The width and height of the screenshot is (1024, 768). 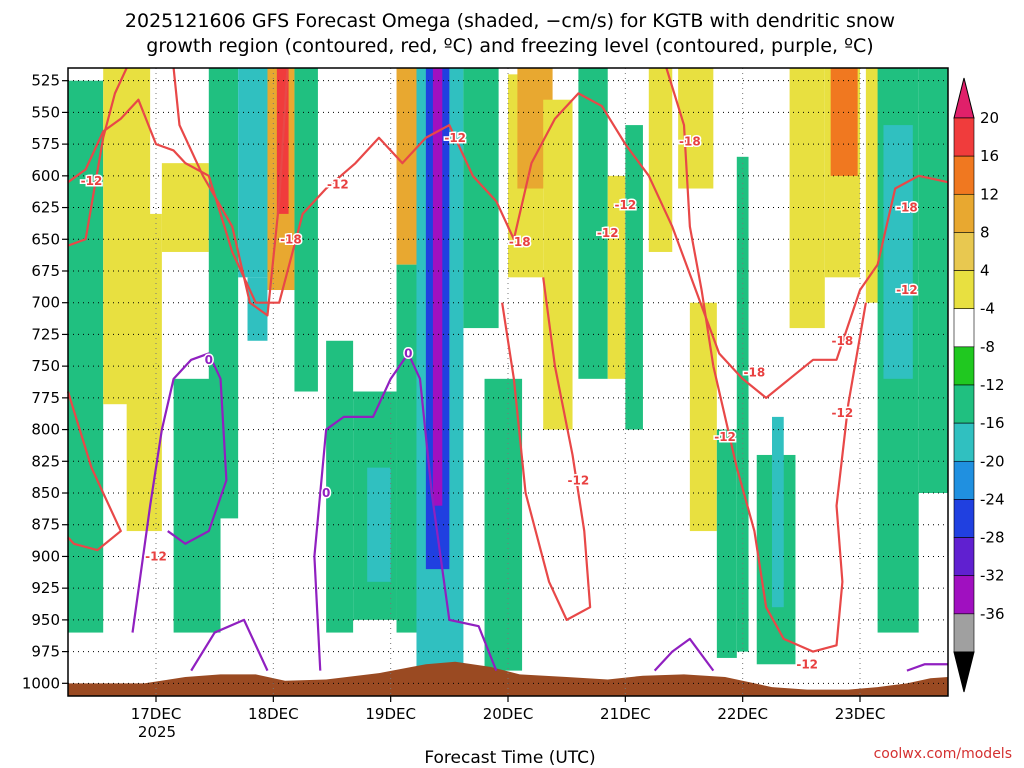 What do you see at coordinates (45, 271) in the screenshot?
I see `y-tick-label-675: 675` at bounding box center [45, 271].